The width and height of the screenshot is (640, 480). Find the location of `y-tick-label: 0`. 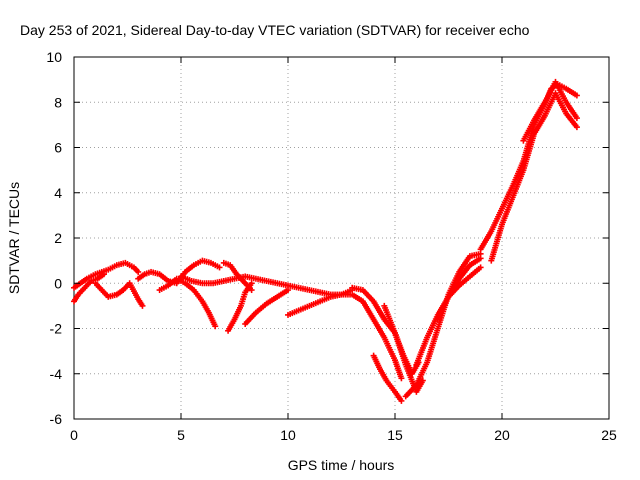

y-tick-label: 0 is located at coordinates (58, 283).